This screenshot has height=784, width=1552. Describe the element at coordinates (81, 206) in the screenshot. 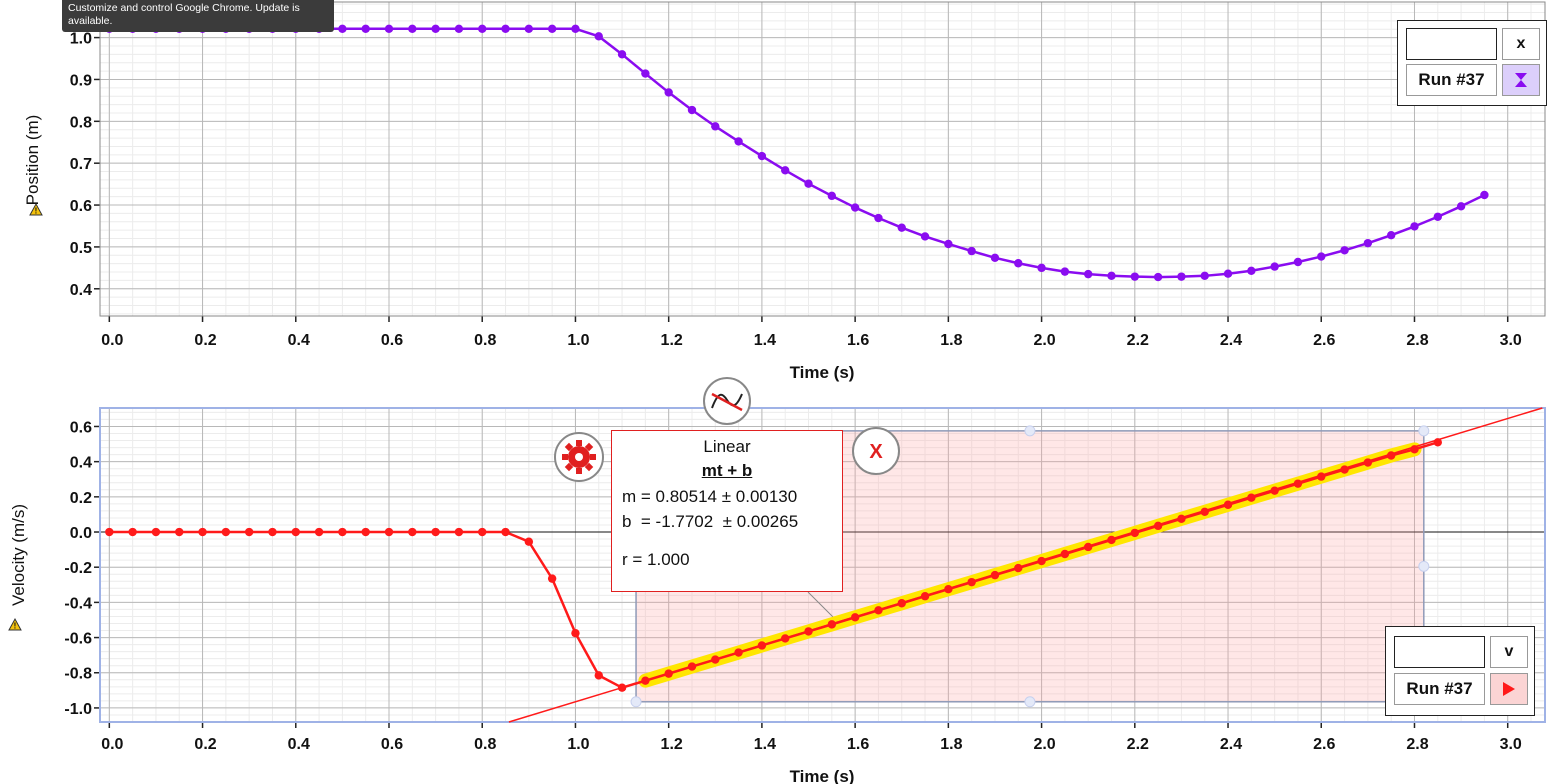

I see `position-y-tick-label: 0.6` at that location.